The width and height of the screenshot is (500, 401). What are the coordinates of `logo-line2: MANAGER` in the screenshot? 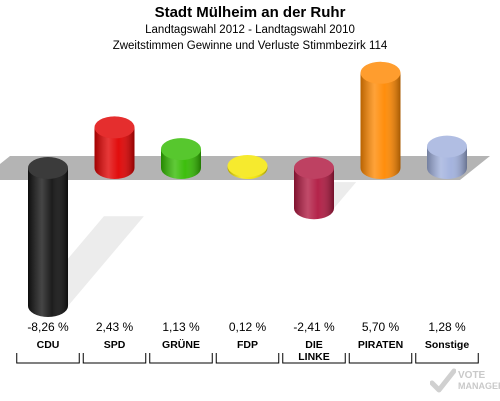 It's located at (479, 386).